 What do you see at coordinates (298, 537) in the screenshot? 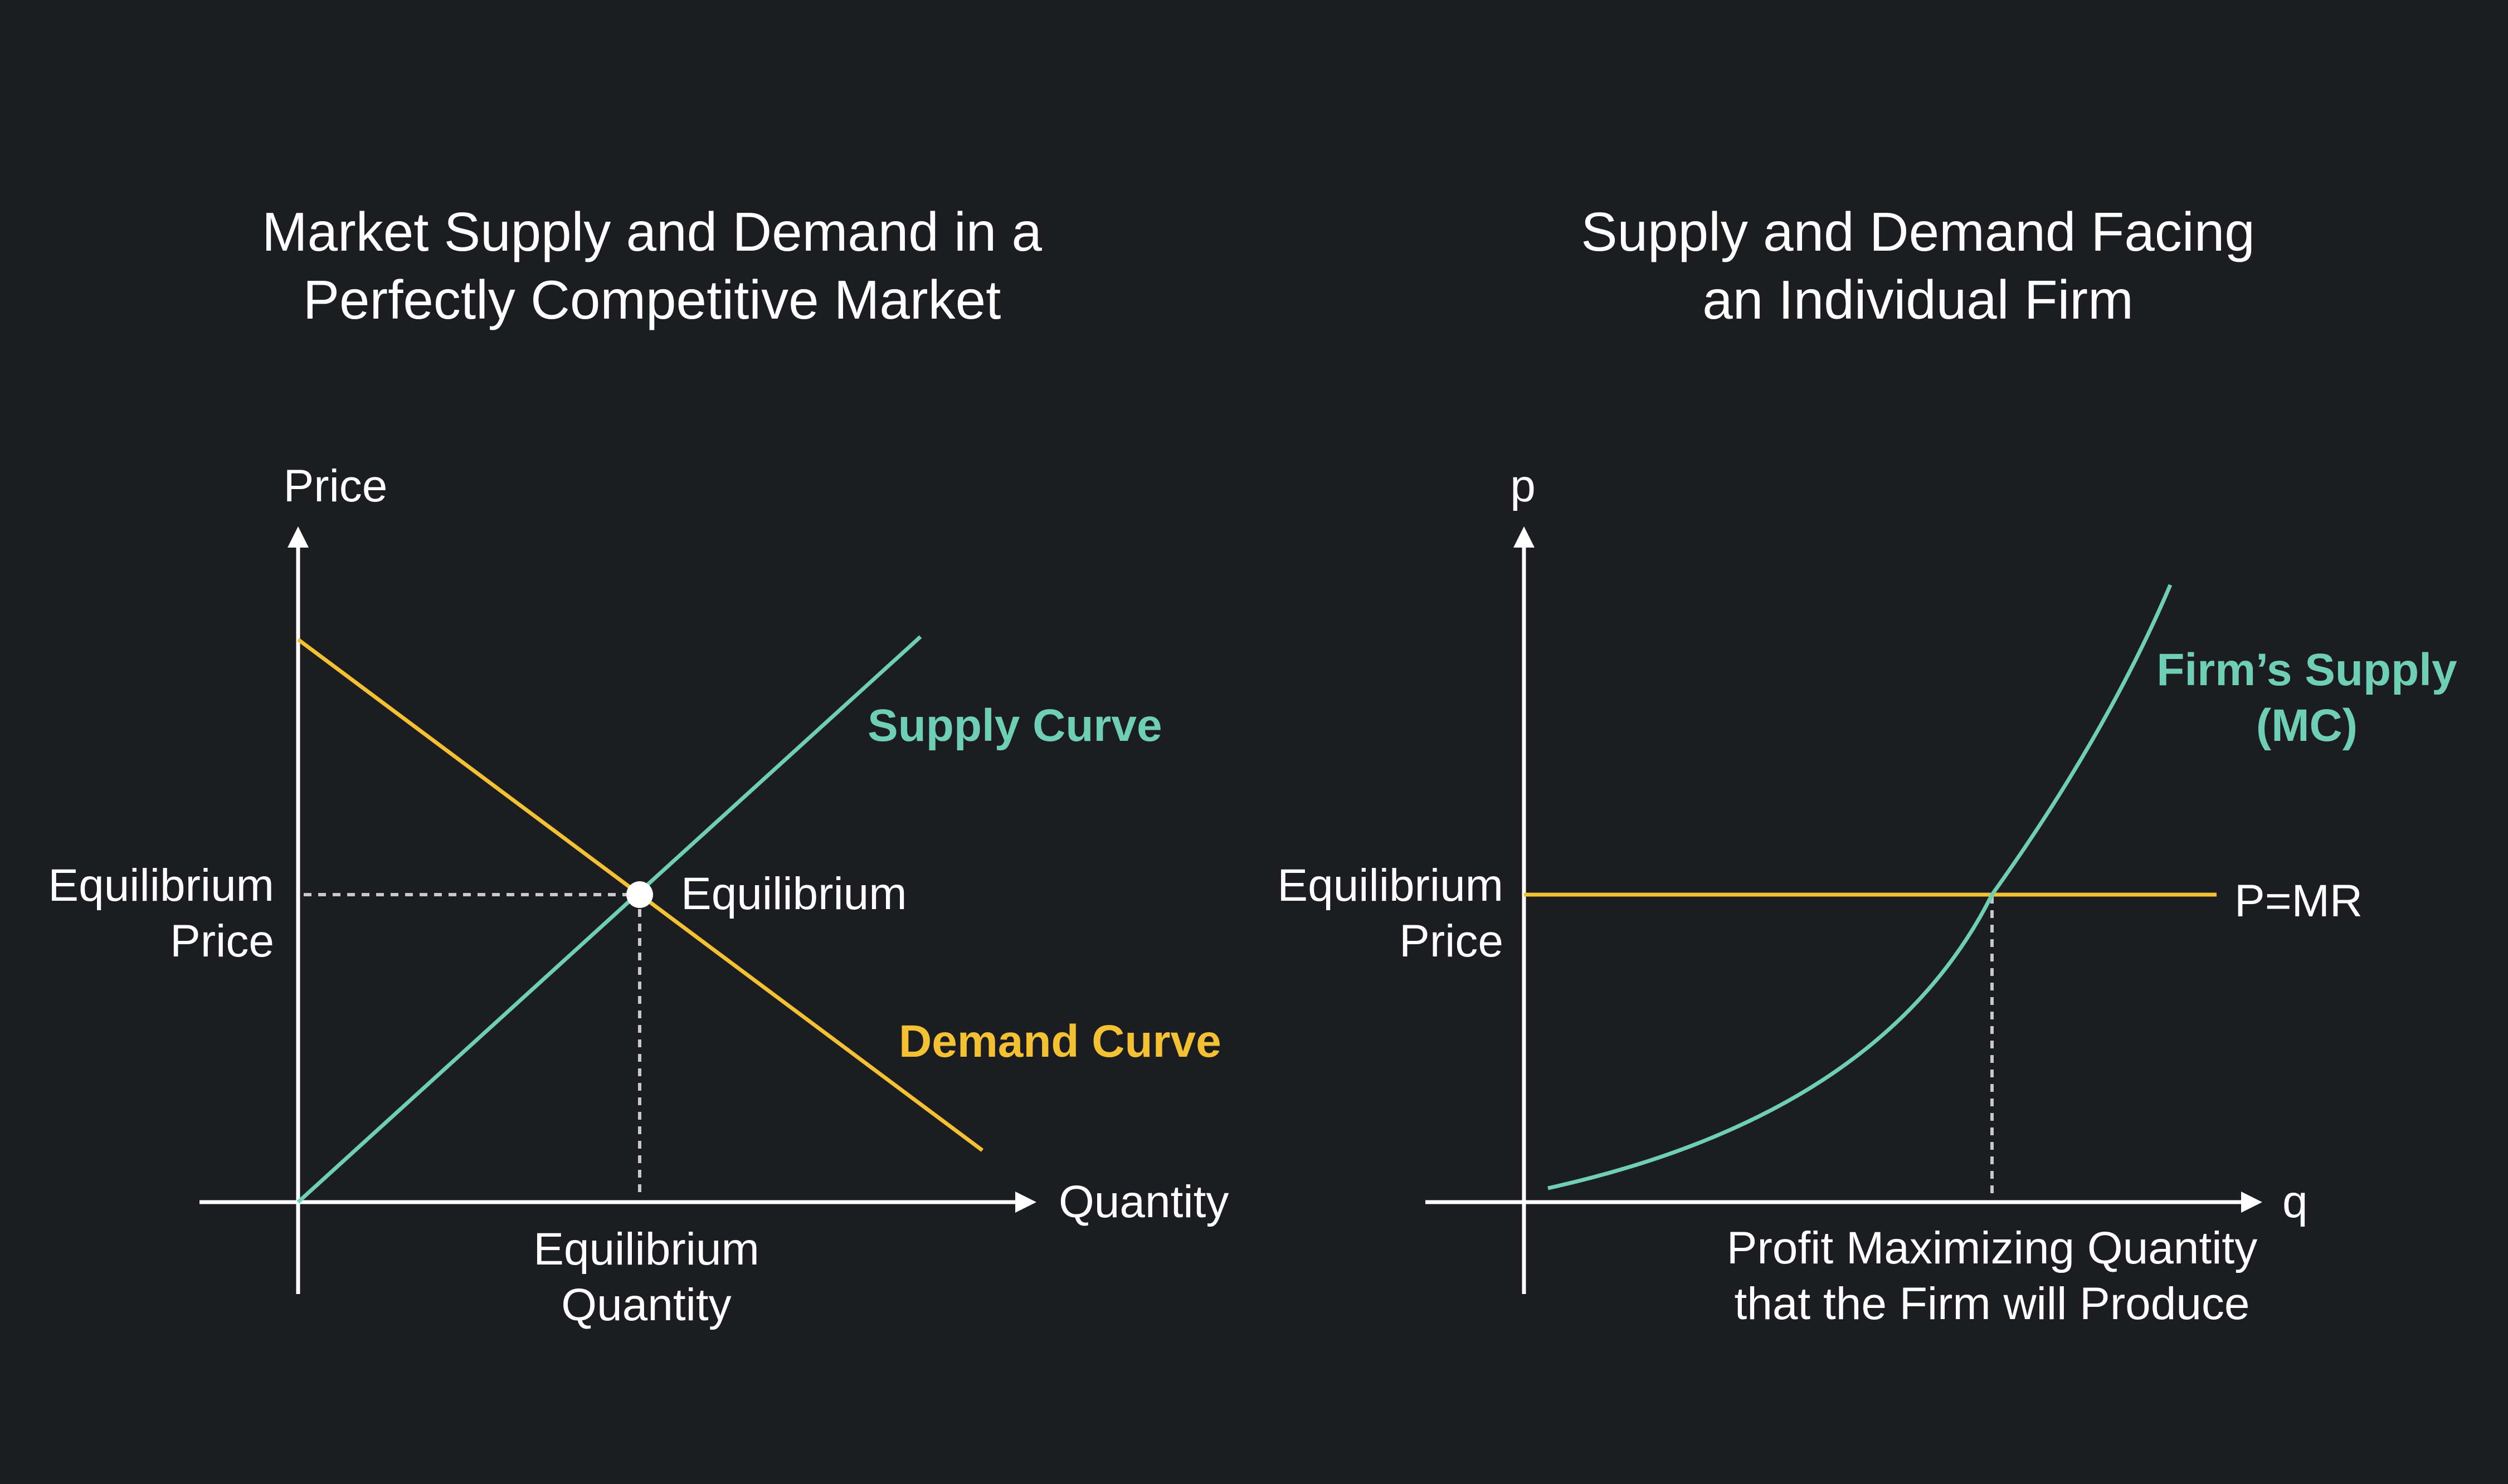
I see `left-y-axis-arrow-icon` at bounding box center [298, 537].